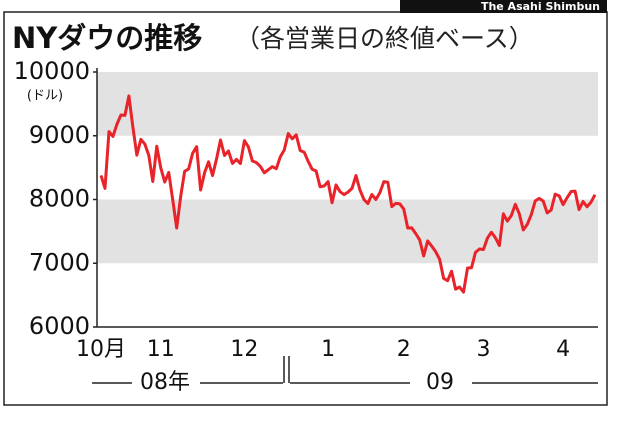  What do you see at coordinates (540, 6) in the screenshot?
I see `credit: The Asahi Shimbun` at bounding box center [540, 6].